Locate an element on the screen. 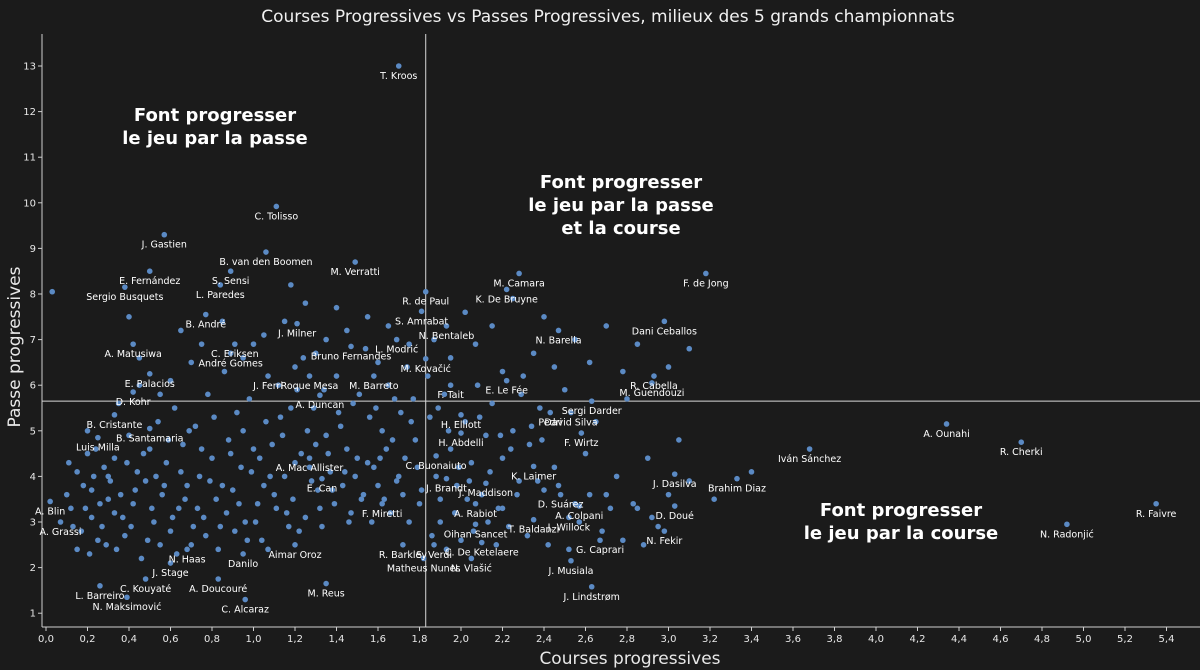 The height and width of the screenshot is (670, 1200). point-label: R. Cabella is located at coordinates (654, 386).